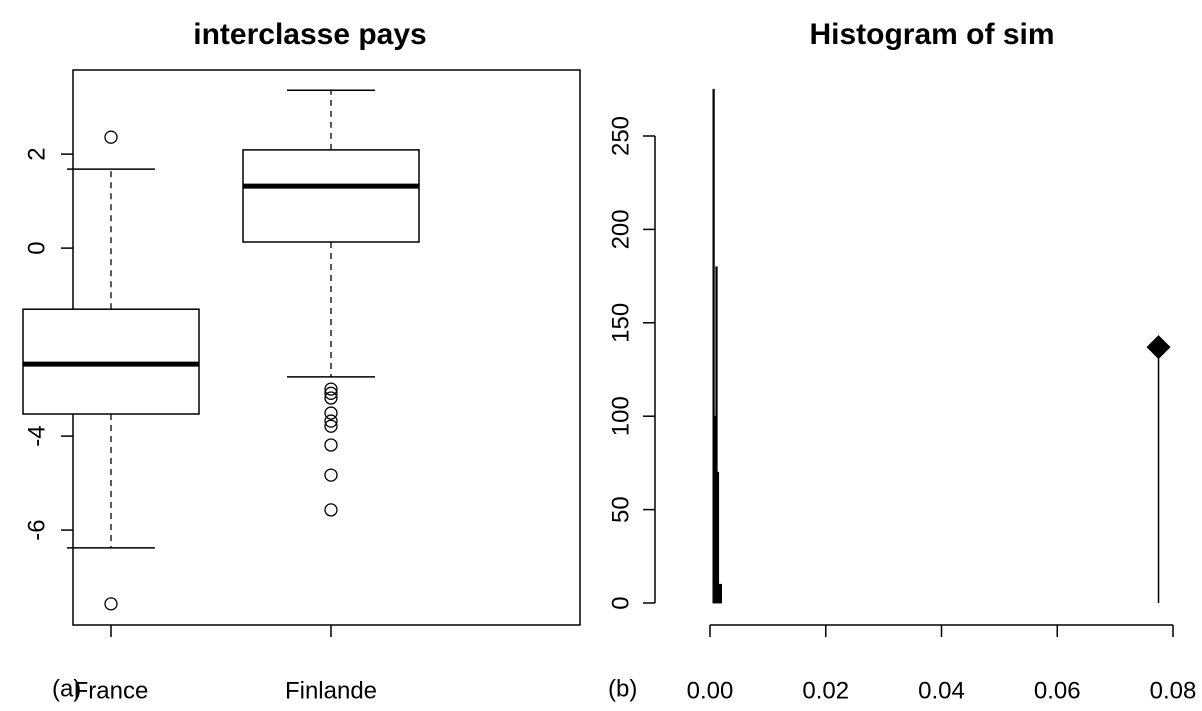 This screenshot has width=1202, height=711. What do you see at coordinates (931, 34) in the screenshot?
I see `chart-title: Histogram of sim` at bounding box center [931, 34].